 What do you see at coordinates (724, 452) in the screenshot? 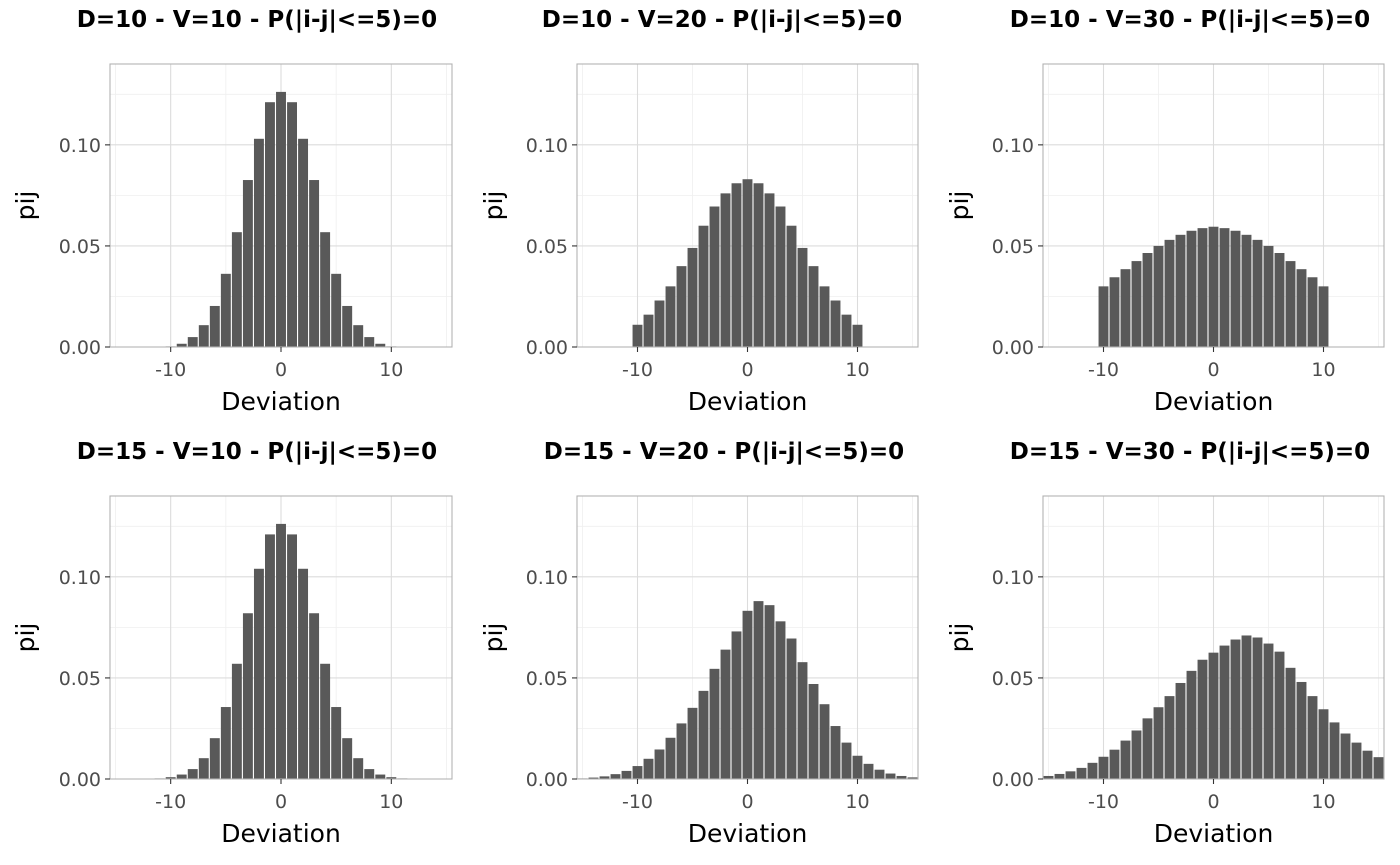
I see `panel-title: D=15 - V=20 - P(|i-j|<=5)=0` at bounding box center [724, 452].